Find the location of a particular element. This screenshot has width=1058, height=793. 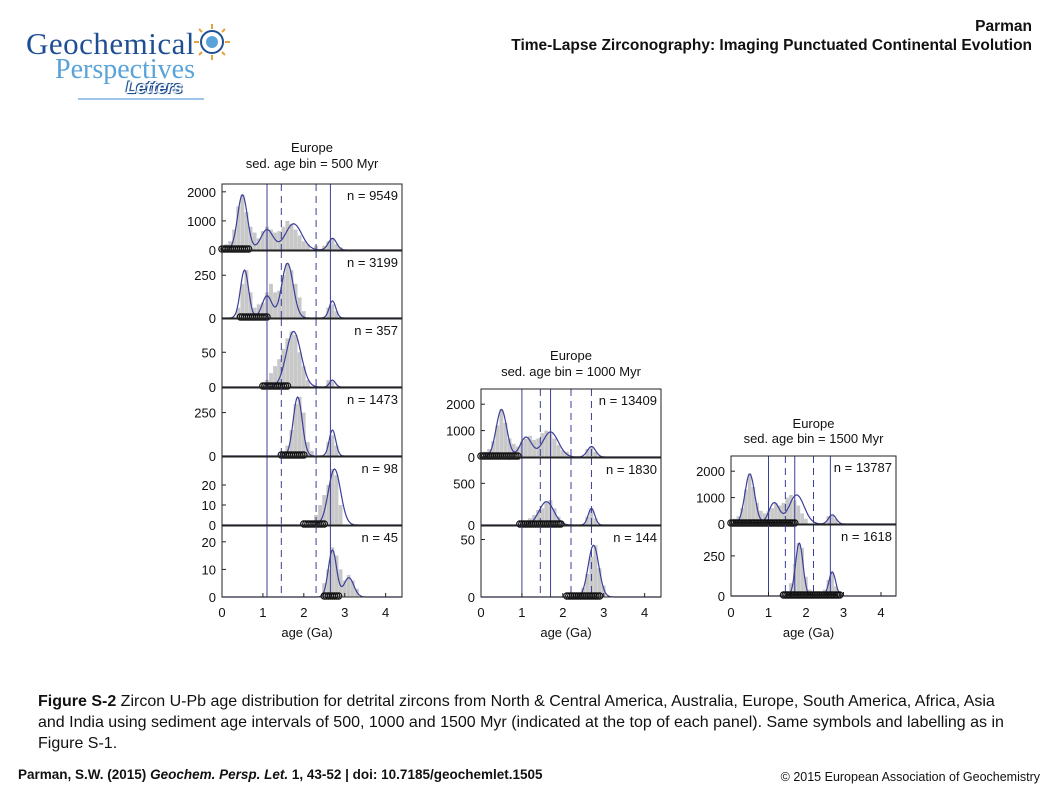

sample-count-label: n = 9549 is located at coordinates (372, 195).